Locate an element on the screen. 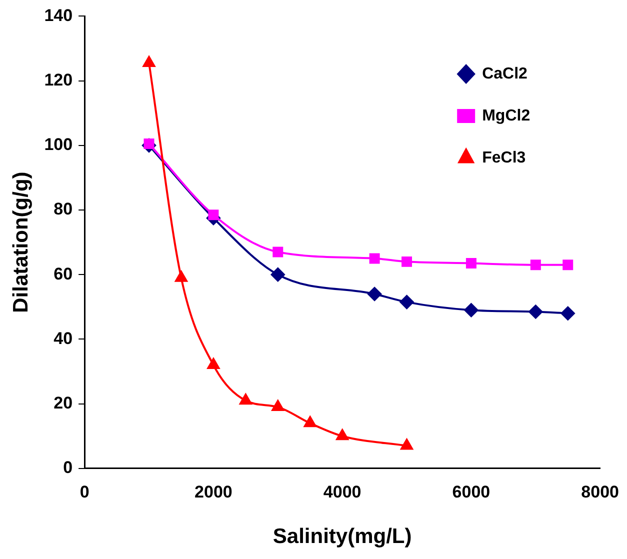 Image resolution: width=627 pixels, height=559 pixels. y-tick-label: 60 is located at coordinates (63, 274).